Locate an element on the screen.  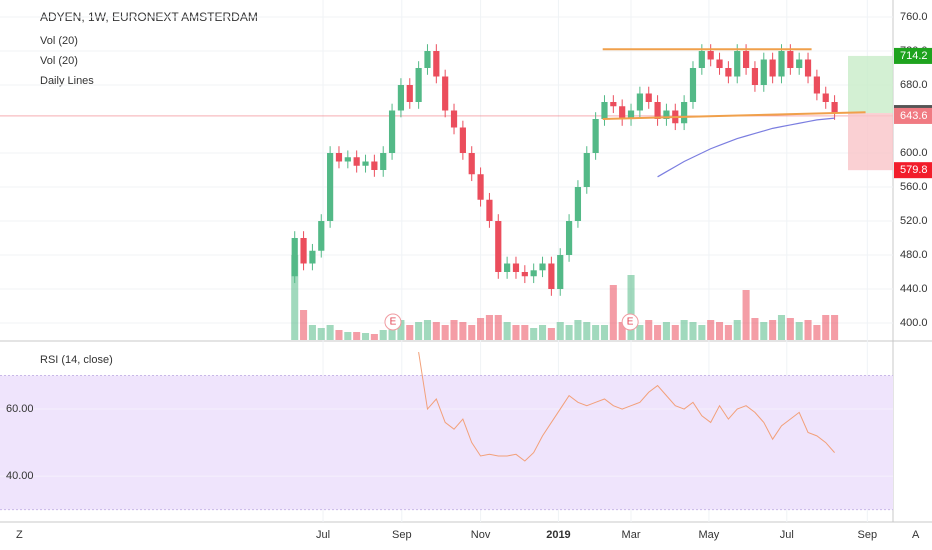
y-tick-label: 560.0 is located at coordinates (914, 187).